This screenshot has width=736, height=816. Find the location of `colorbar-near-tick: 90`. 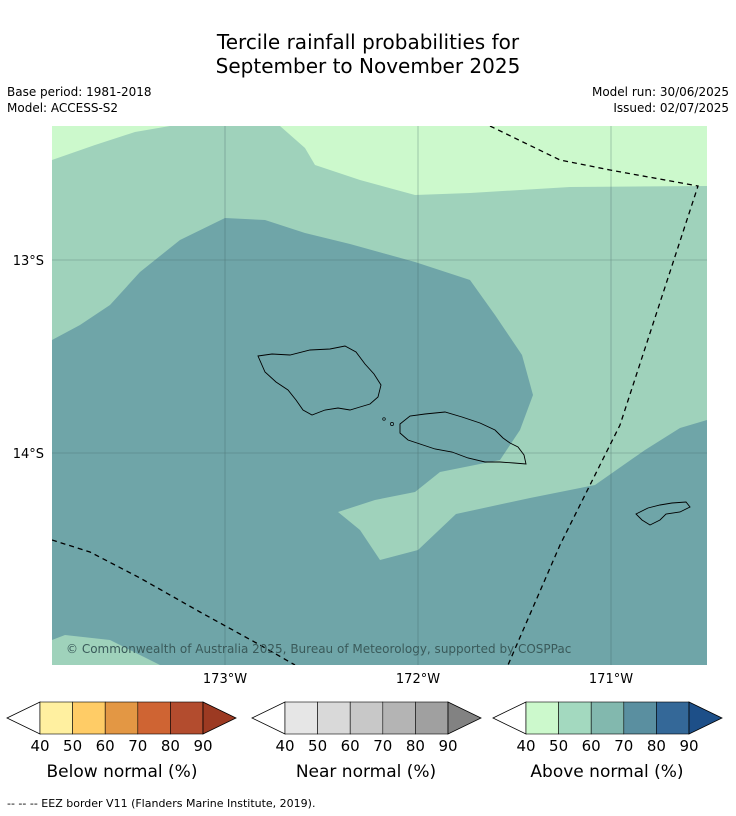

colorbar-near-tick: 90 is located at coordinates (447, 746).